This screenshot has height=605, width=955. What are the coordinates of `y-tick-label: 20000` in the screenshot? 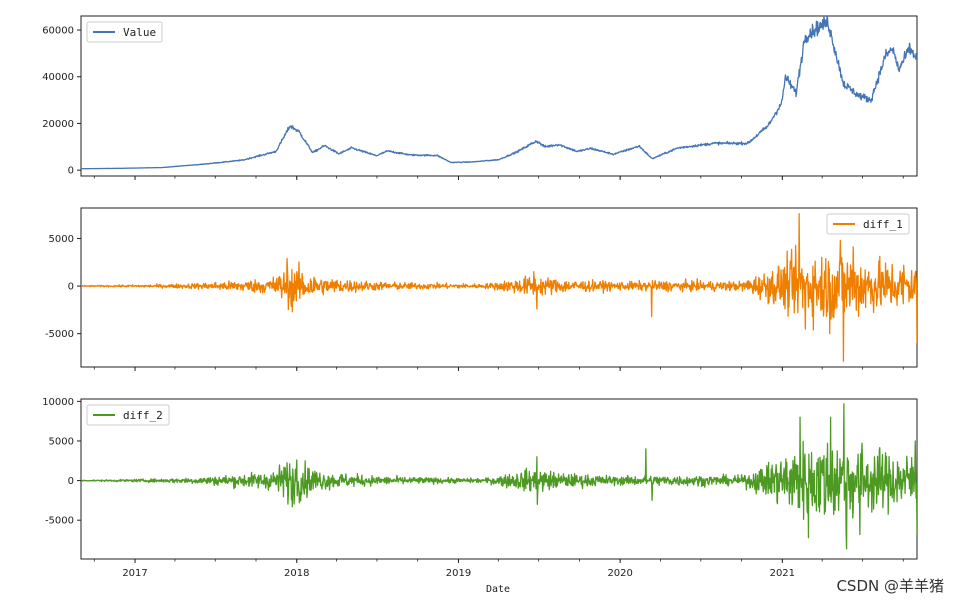 It's located at (58, 124).